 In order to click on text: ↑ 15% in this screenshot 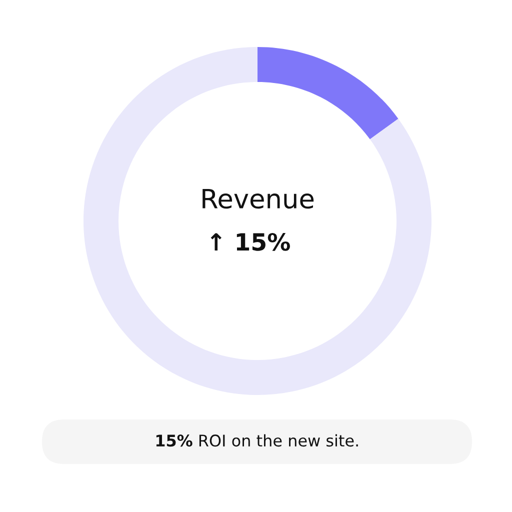, I will do `click(250, 241)`.